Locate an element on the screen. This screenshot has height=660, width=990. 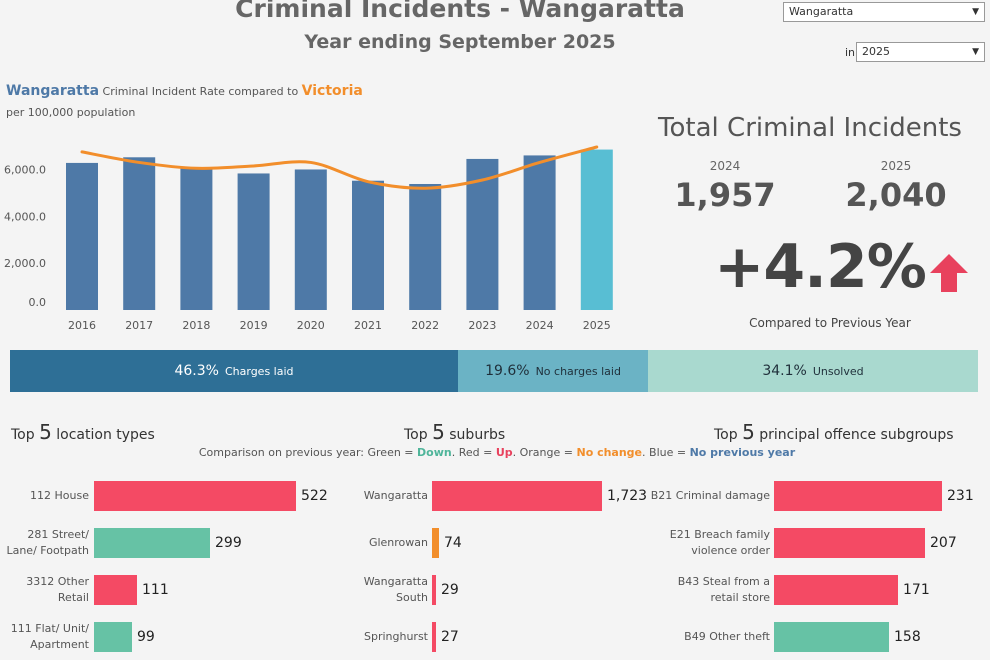
chevron-down-icon: ▼ is located at coordinates (975, 12).